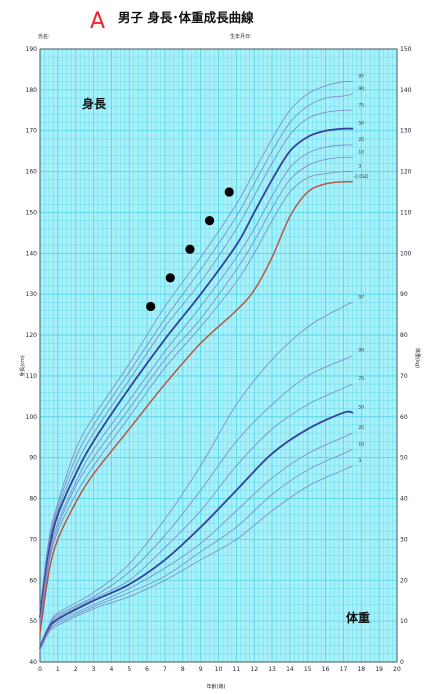  What do you see at coordinates (361, 105) in the screenshot?
I see `height-percentile-75-label: 75` at bounding box center [361, 105].